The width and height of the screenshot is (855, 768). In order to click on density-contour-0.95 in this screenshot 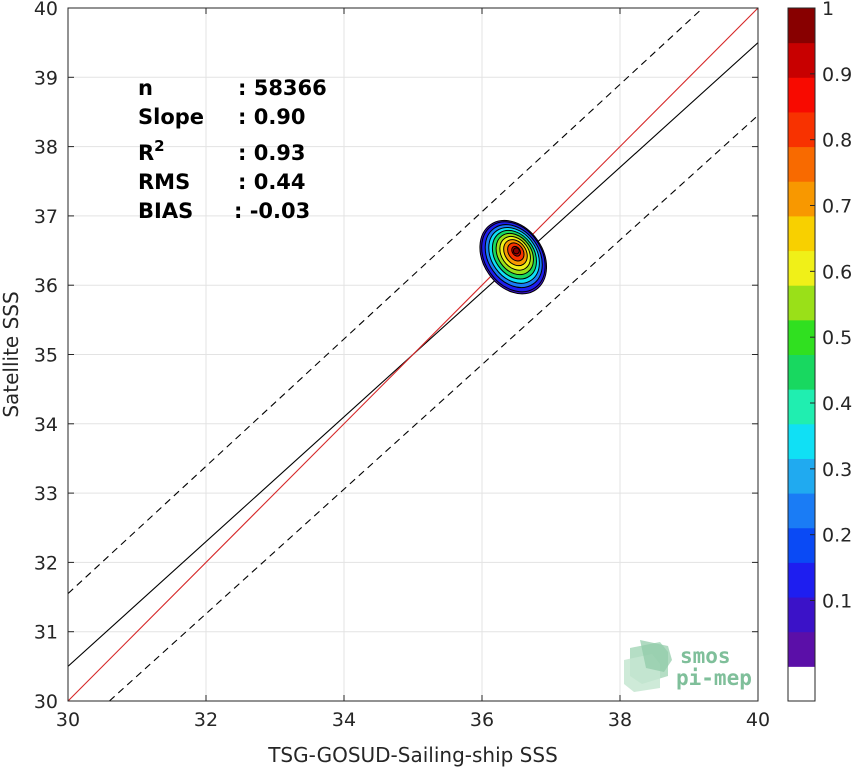, I will do `click(516, 251)`.